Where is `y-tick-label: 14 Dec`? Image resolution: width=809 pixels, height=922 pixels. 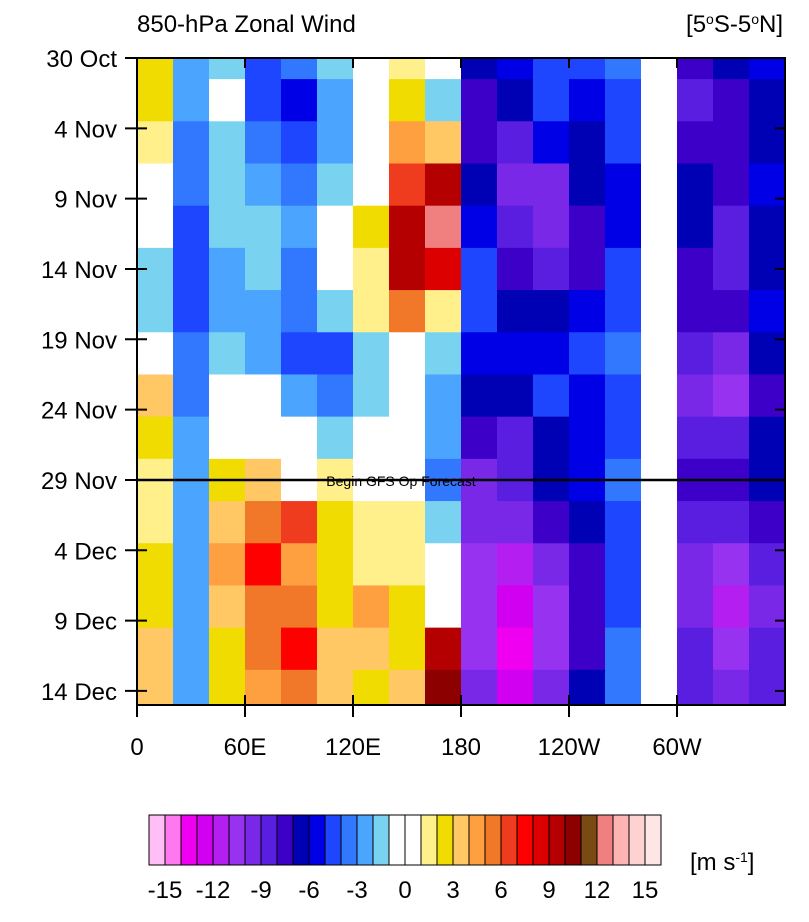
y-tick-label: 14 Dec is located at coordinates (79, 692).